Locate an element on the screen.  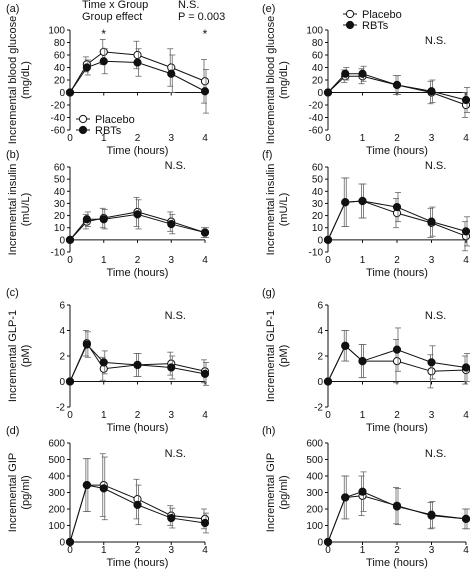
stats-label: Group effect is located at coordinates (112, 17).